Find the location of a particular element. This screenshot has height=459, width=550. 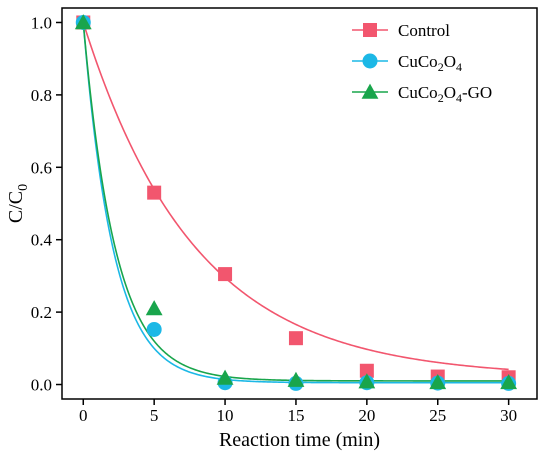

x-tick-label: 0 is located at coordinates (83, 415).